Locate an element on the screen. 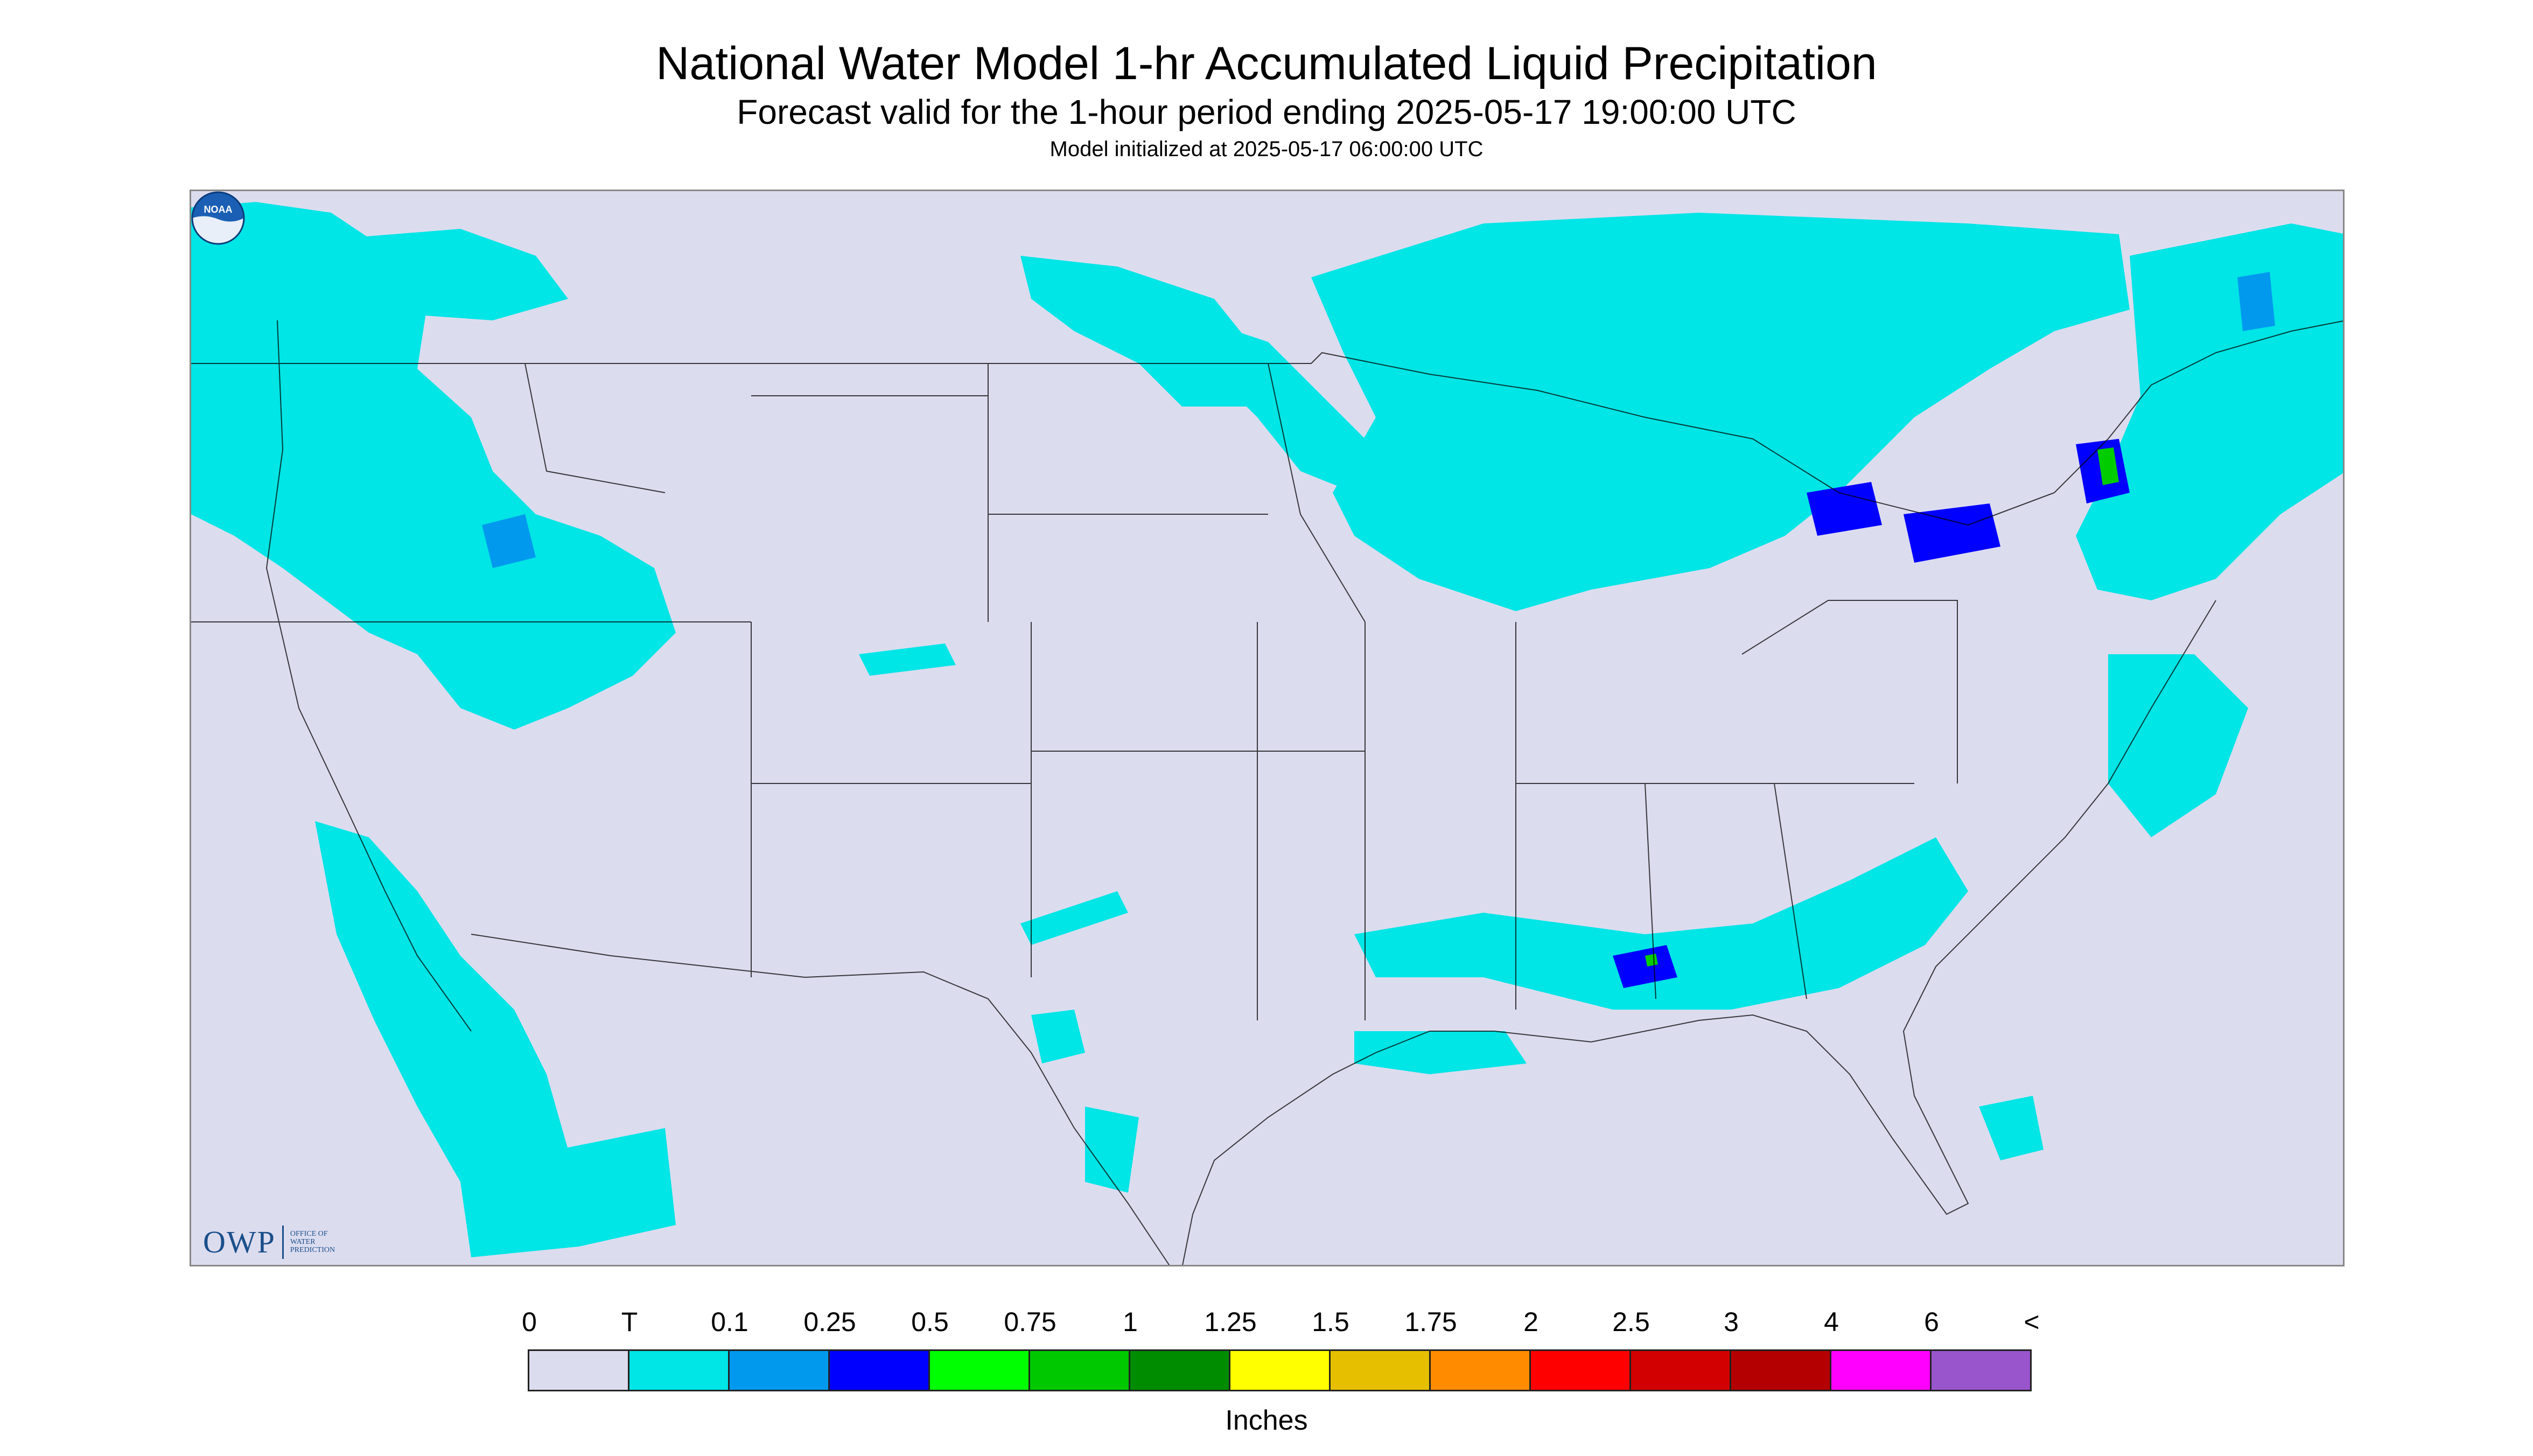  owp-logo: OWP OFFICE OF WATER PREDICTION is located at coordinates (269, 1242).